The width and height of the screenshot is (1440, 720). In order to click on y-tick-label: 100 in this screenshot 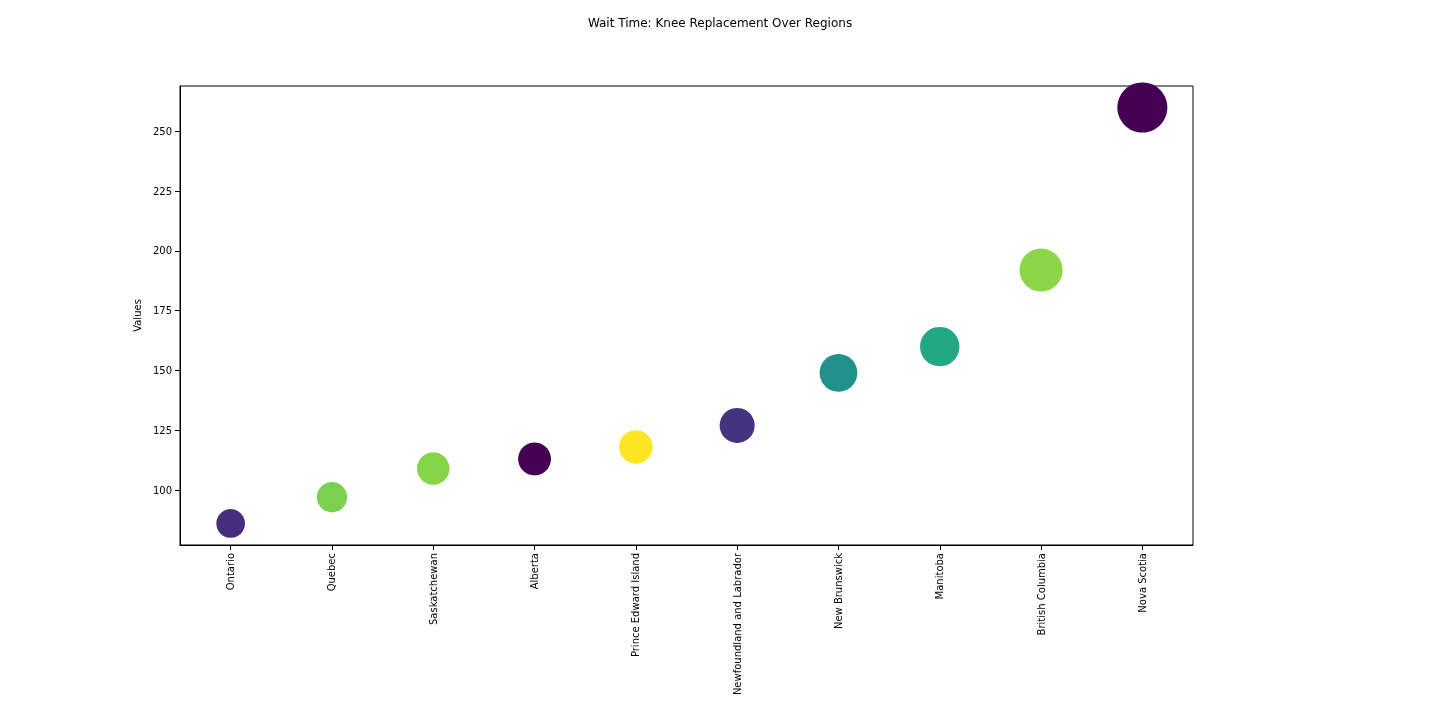, I will do `click(162, 490)`.